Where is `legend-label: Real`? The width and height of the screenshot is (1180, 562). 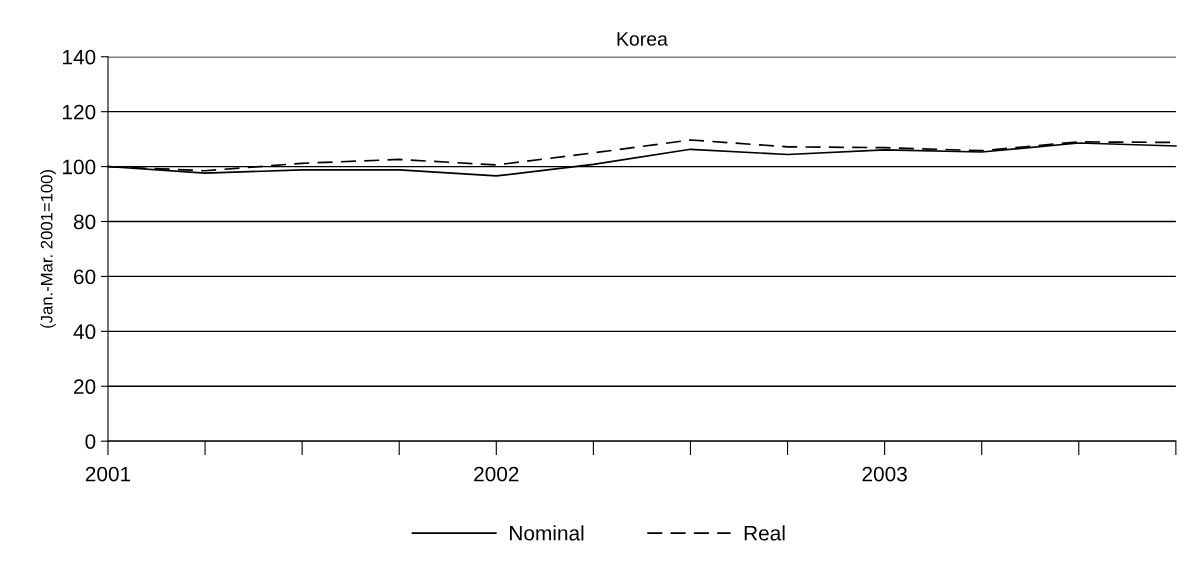 legend-label: Real is located at coordinates (764, 533).